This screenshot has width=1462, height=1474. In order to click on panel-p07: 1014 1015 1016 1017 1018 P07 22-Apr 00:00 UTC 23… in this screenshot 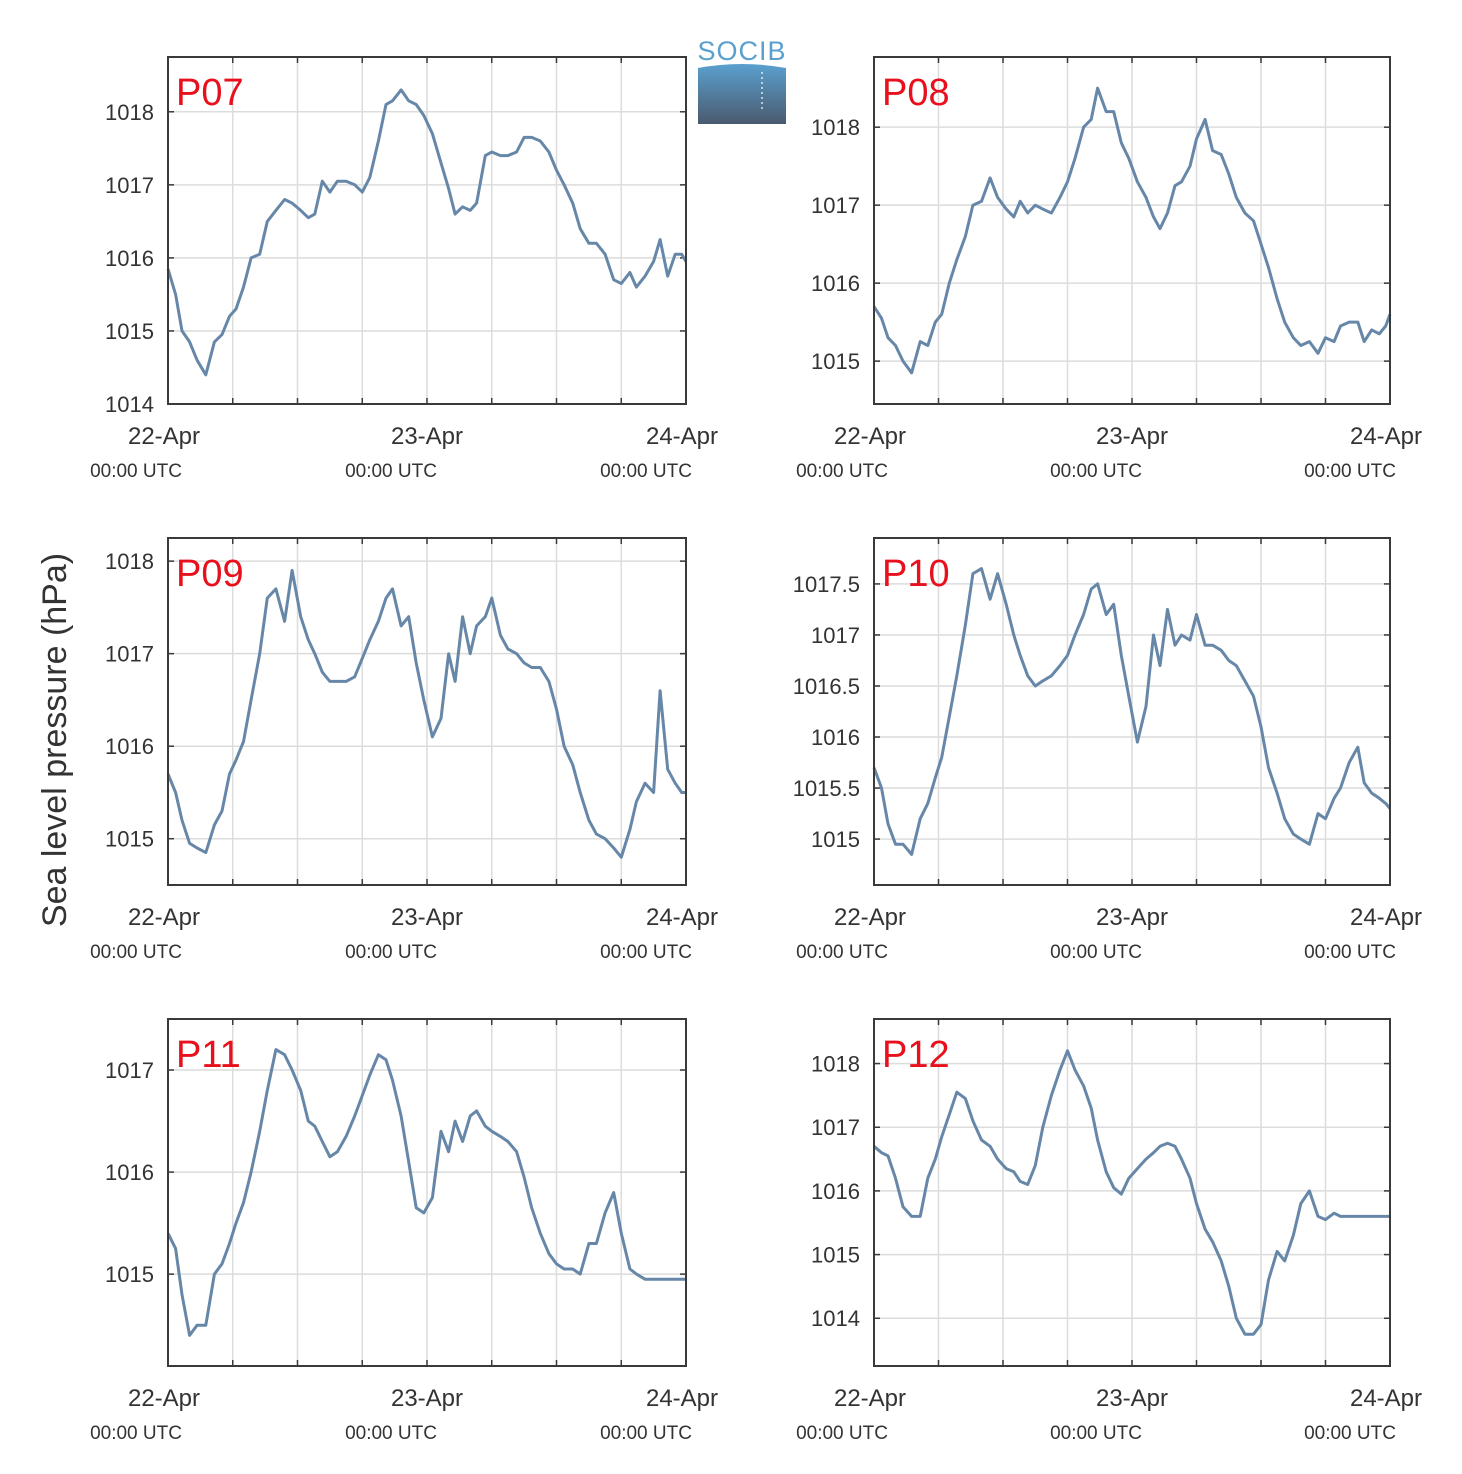, I will do `click(404, 269)`.